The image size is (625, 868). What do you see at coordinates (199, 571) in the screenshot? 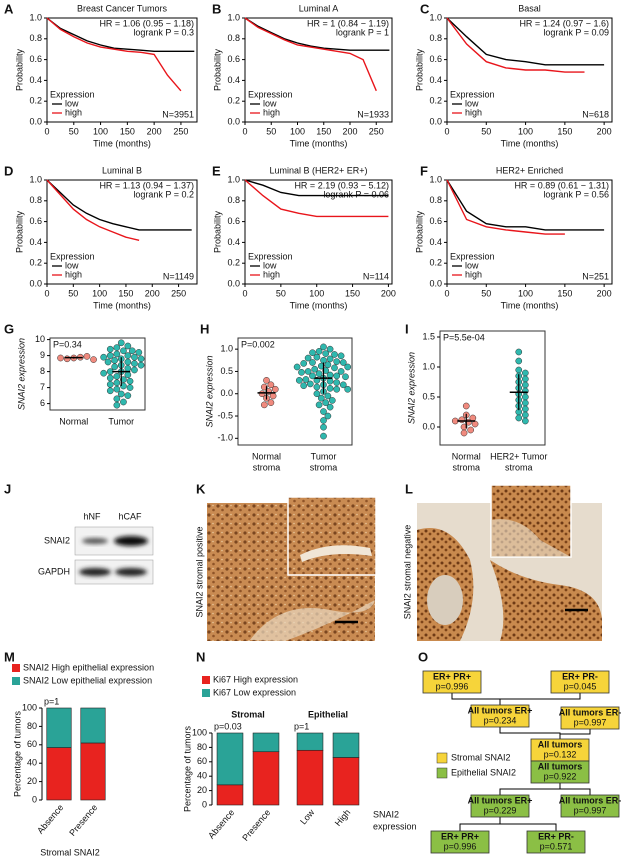
I see `image-caption: SNAI2 stromal positive` at bounding box center [199, 571].